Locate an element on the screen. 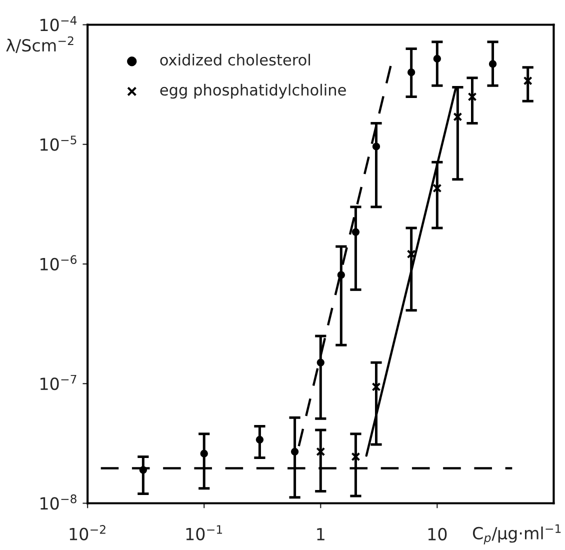  x-tick-label: 10$^{−2}$ is located at coordinates (88, 532).